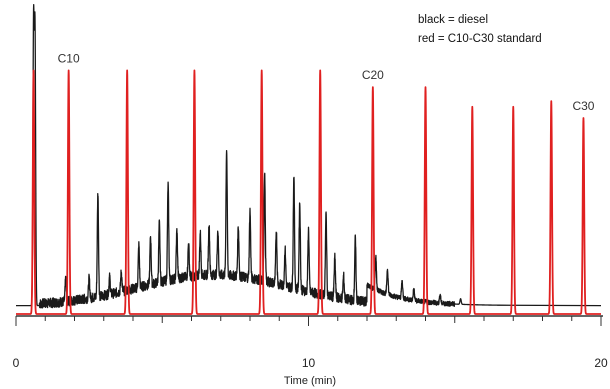 The height and width of the screenshot is (389, 610). Describe the element at coordinates (310, 381) in the screenshot. I see `x-axis-title: Time (min)` at that location.